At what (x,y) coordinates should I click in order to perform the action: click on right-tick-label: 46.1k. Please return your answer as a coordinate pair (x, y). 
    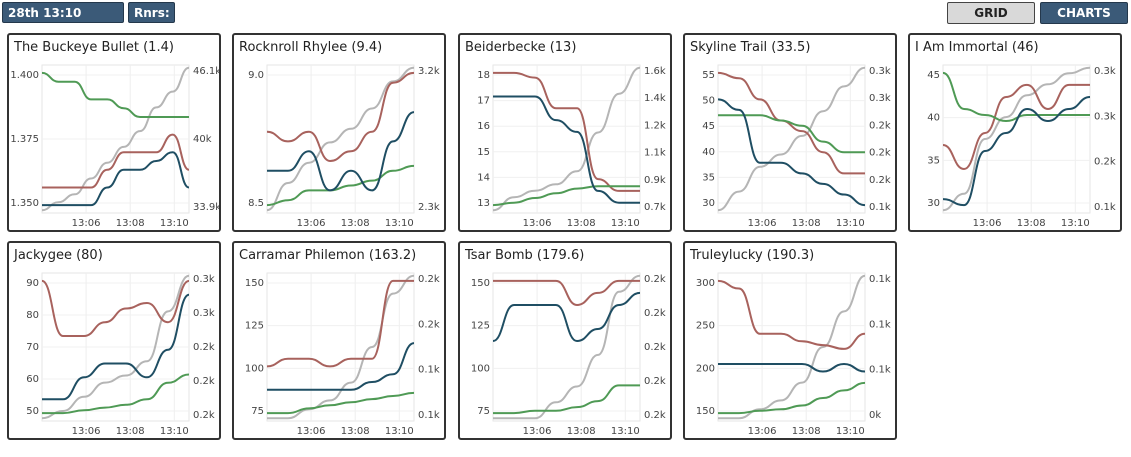
    Looking at the image, I should click on (206, 71).